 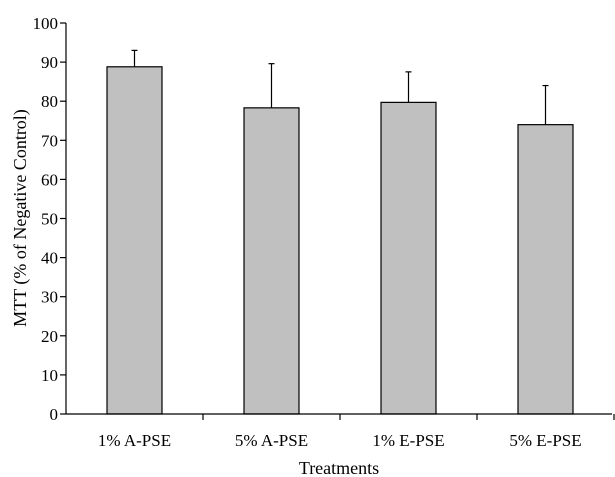 I want to click on y-tick-label: 10, so click(x=49, y=375).